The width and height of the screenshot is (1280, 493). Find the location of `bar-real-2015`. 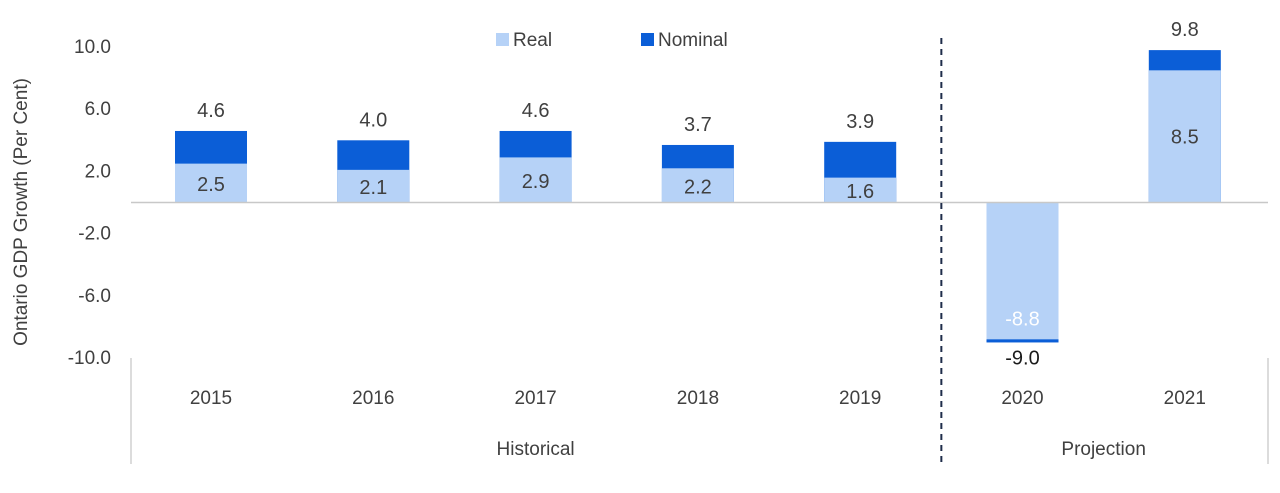

bar-real-2015 is located at coordinates (211, 183).